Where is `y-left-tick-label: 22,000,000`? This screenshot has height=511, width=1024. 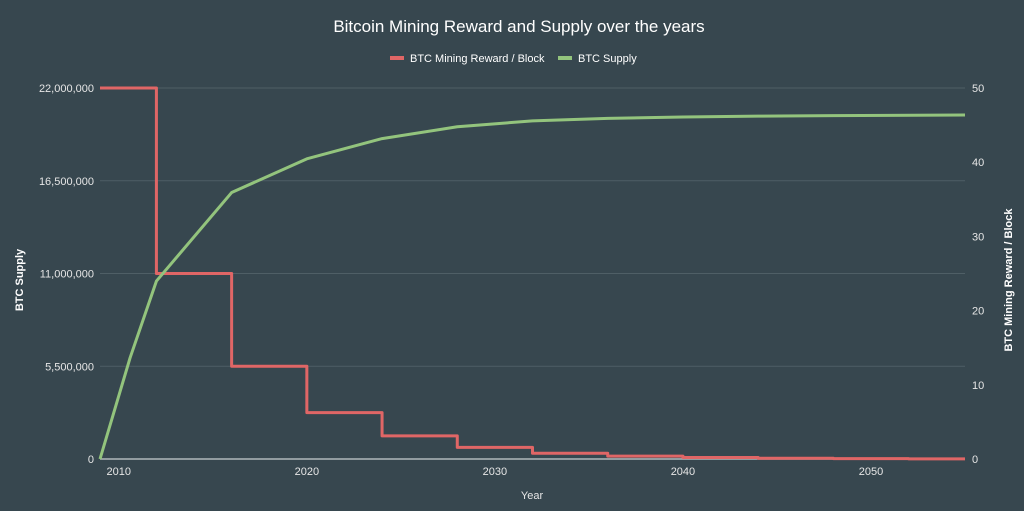
y-left-tick-label: 22,000,000 is located at coordinates (66, 89).